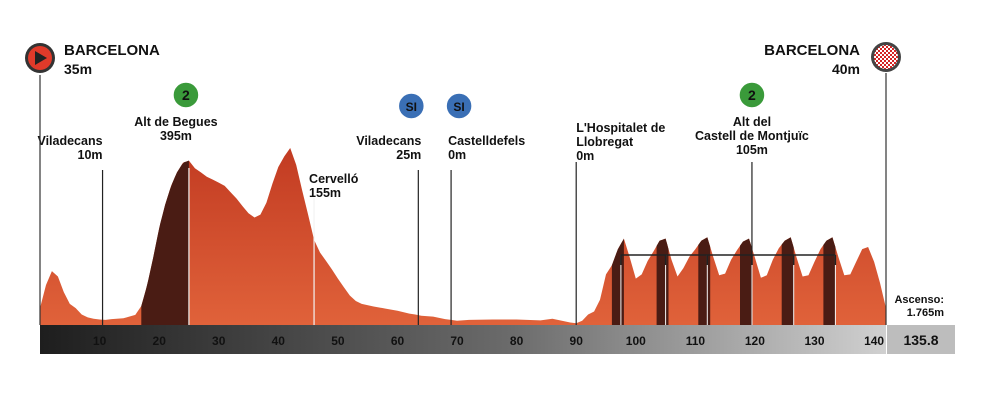 The image size is (990, 404). What do you see at coordinates (605, 142) in the screenshot?
I see `waypoint-name: Llobregat` at bounding box center [605, 142].